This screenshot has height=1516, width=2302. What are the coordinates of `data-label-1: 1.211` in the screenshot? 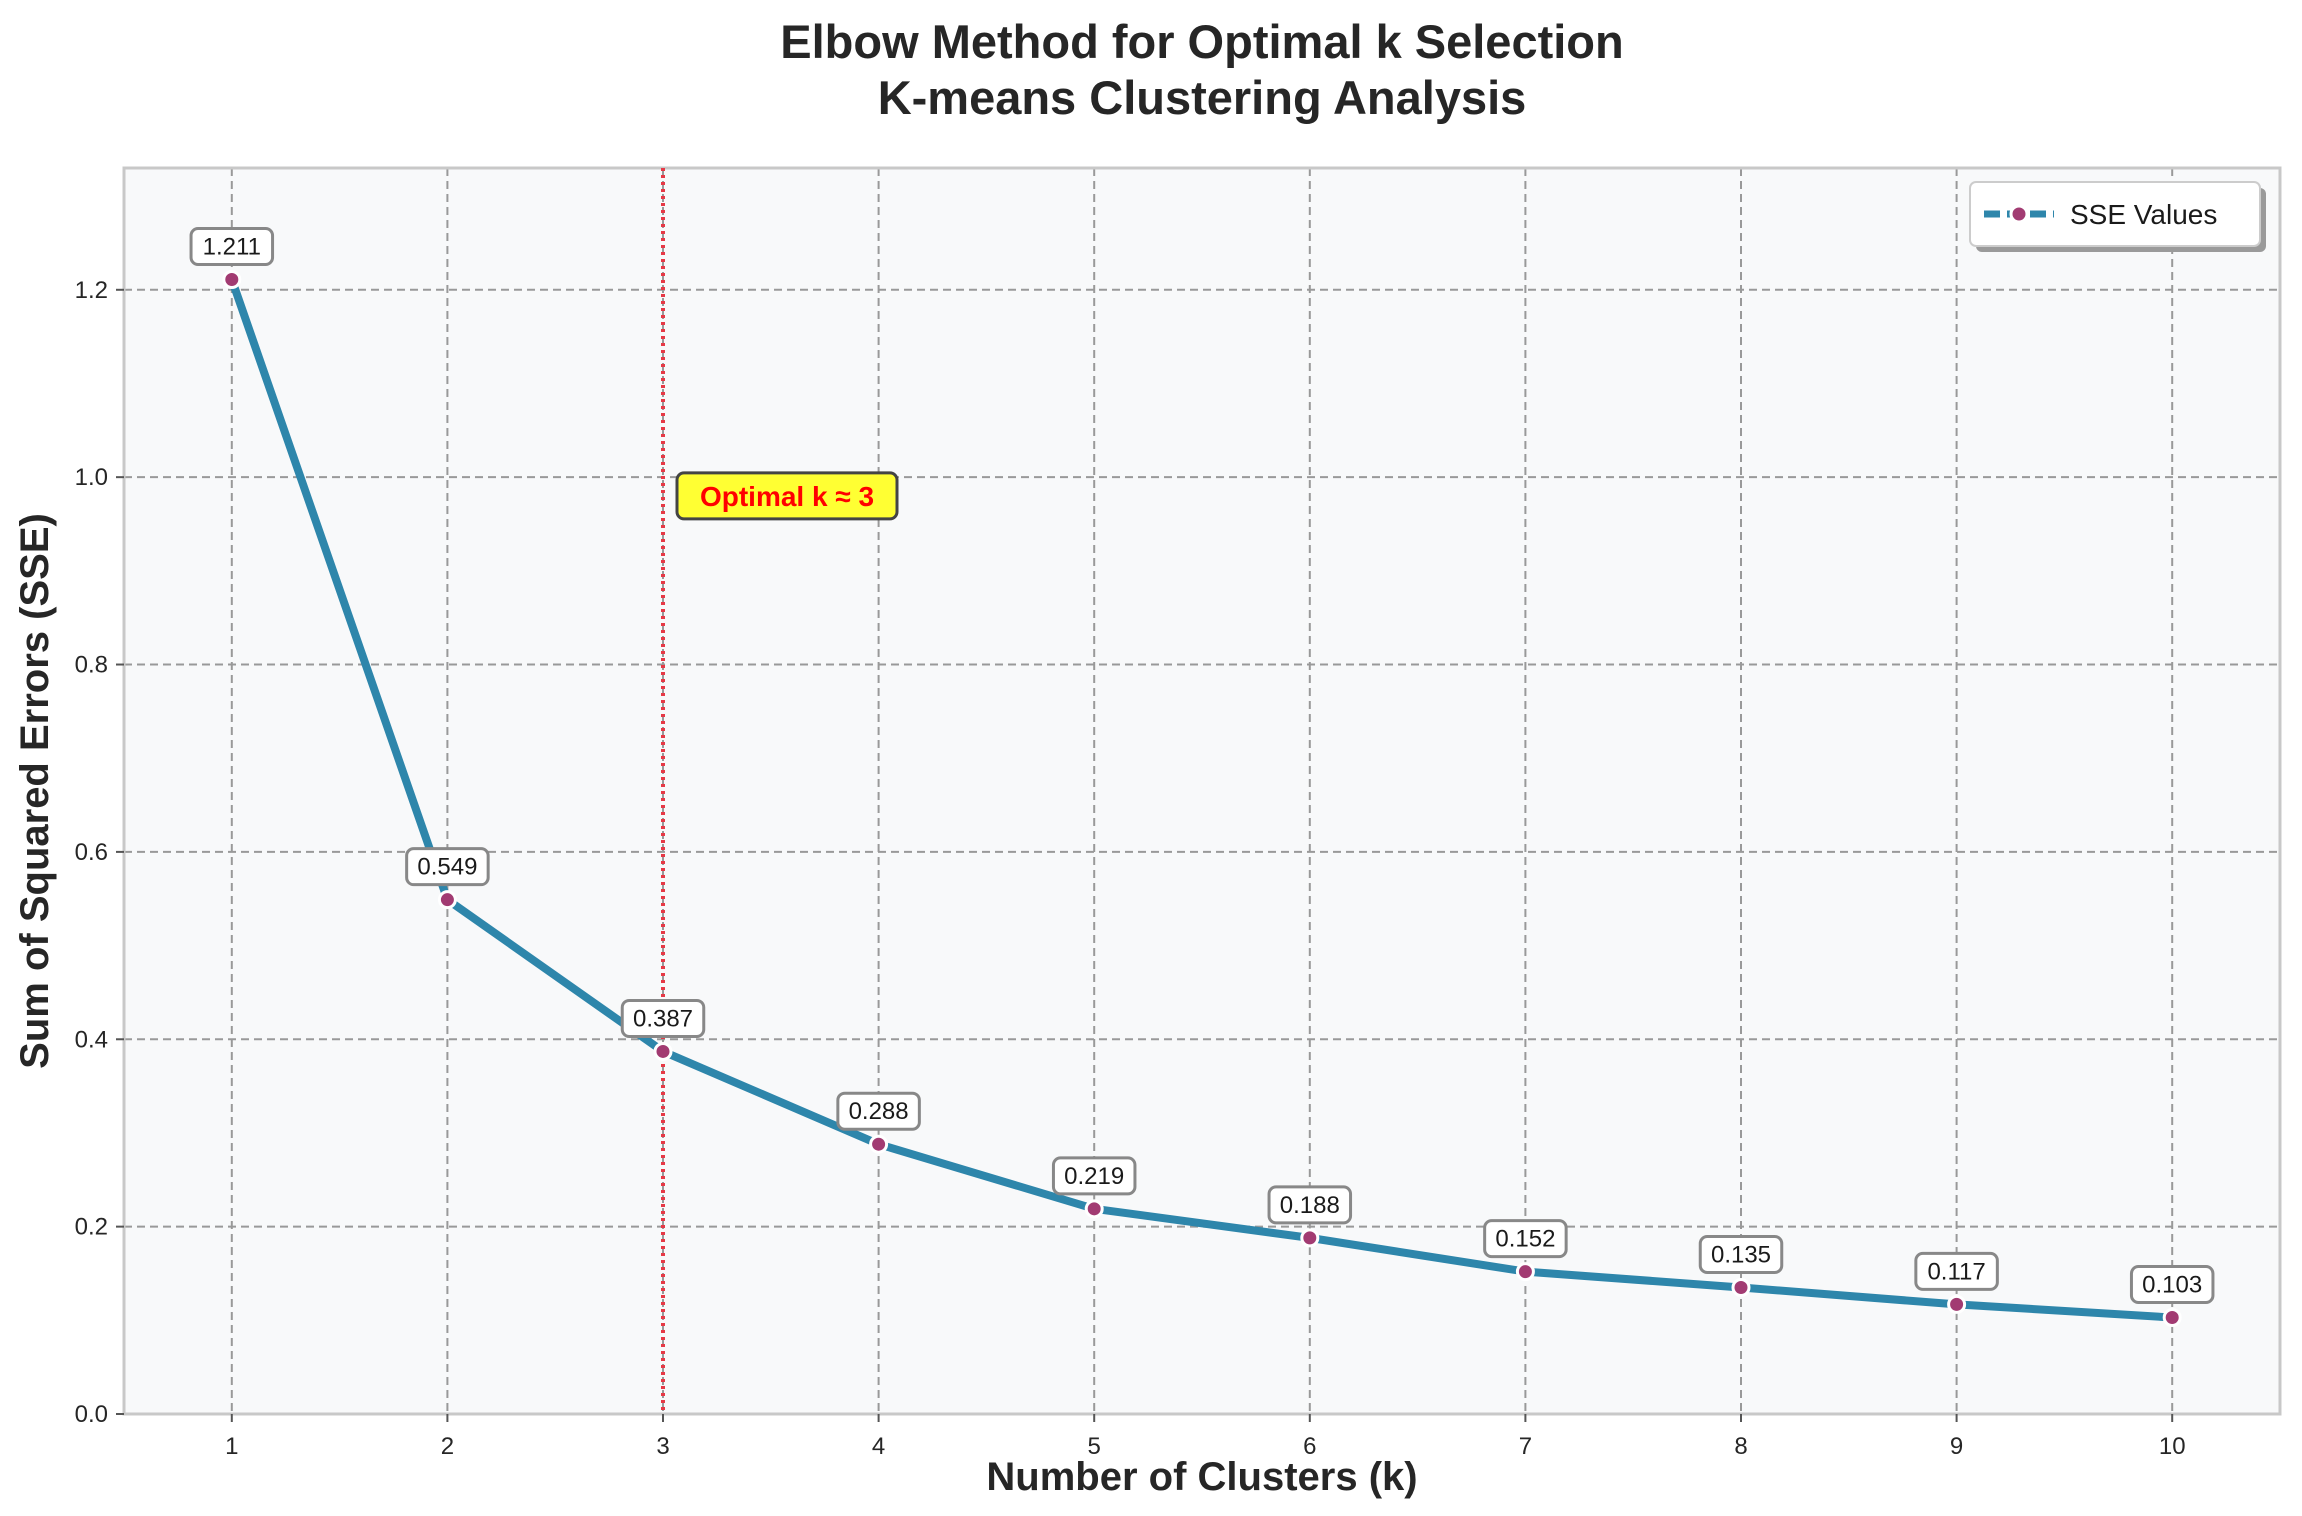 It's located at (232, 246).